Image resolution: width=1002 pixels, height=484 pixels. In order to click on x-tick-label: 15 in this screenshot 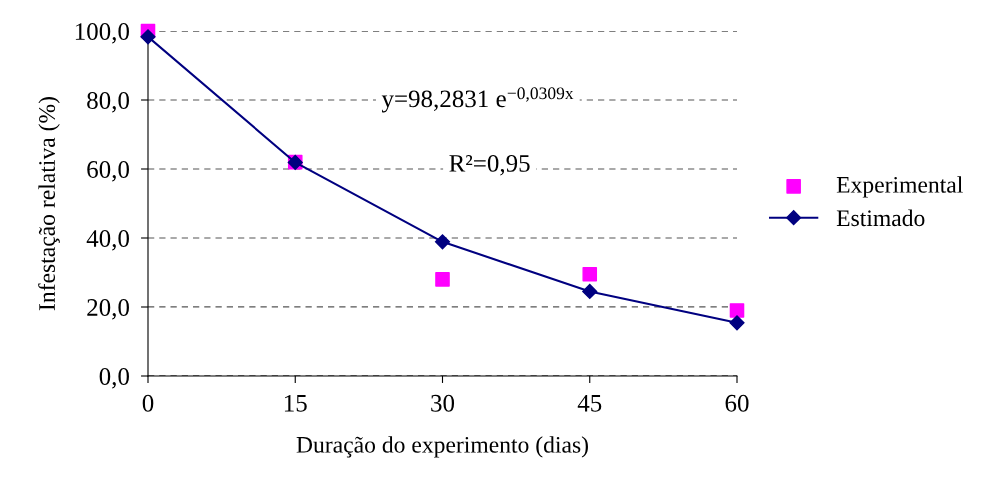, I will do `click(295, 403)`.